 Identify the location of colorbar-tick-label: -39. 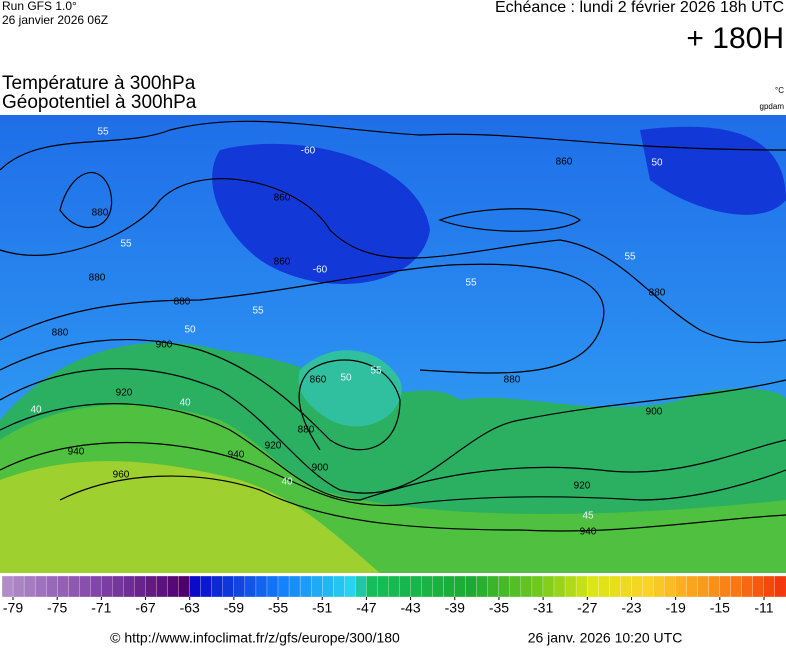
(455, 608).